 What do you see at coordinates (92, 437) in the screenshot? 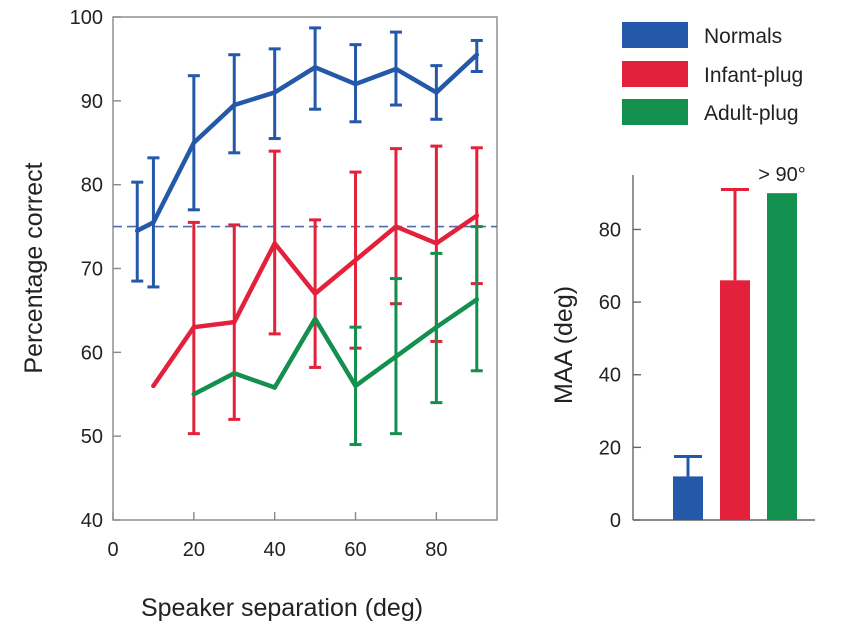
I see `left-y-tick-label: 50` at bounding box center [92, 437].